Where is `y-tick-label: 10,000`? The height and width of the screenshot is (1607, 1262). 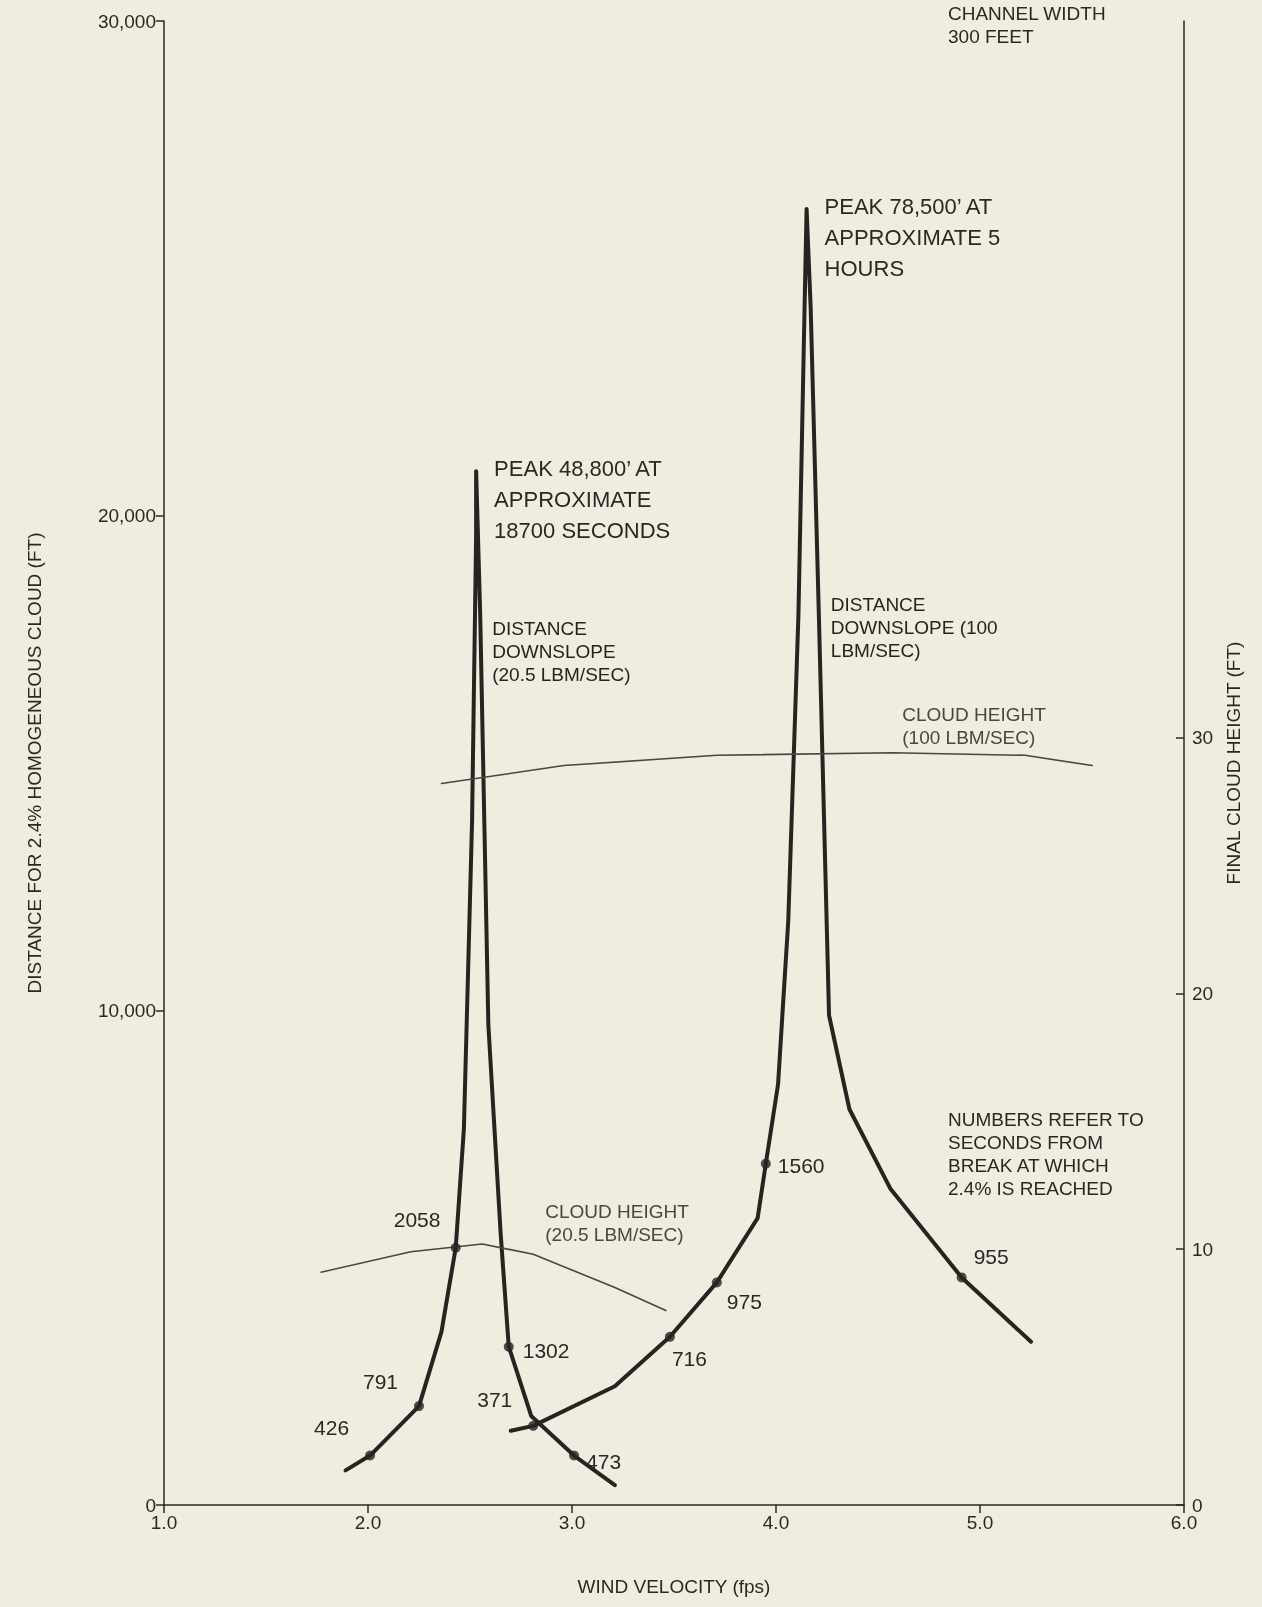
y-tick-label: 10,000 is located at coordinates (126, 1010).